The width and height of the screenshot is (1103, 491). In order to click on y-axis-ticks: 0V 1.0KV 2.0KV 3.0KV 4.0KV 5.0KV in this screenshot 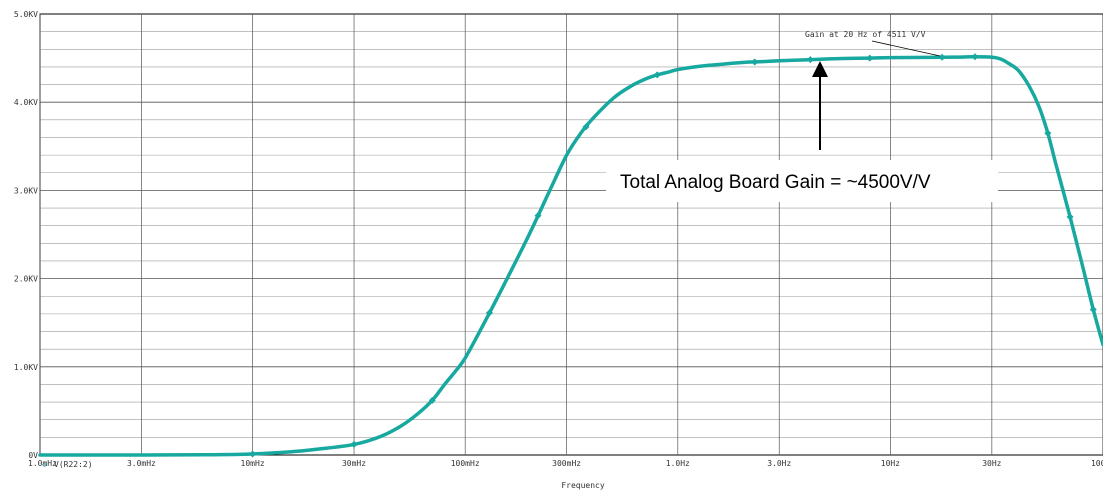, I will do `click(26, 235)`.